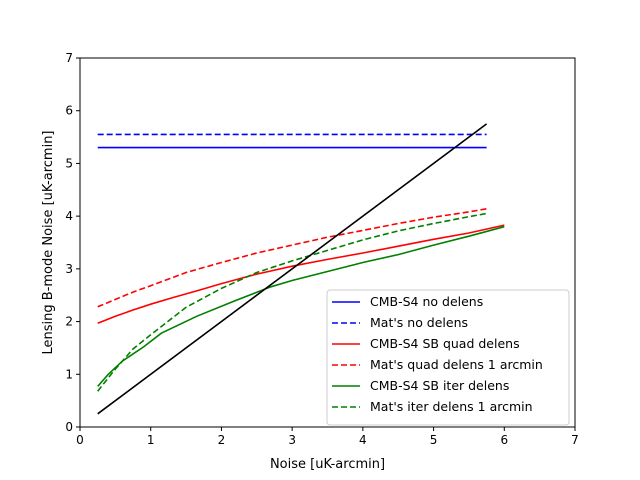 The width and height of the screenshot is (640, 480). Describe the element at coordinates (504, 440) in the screenshot. I see `x-tick-label: 6` at that location.